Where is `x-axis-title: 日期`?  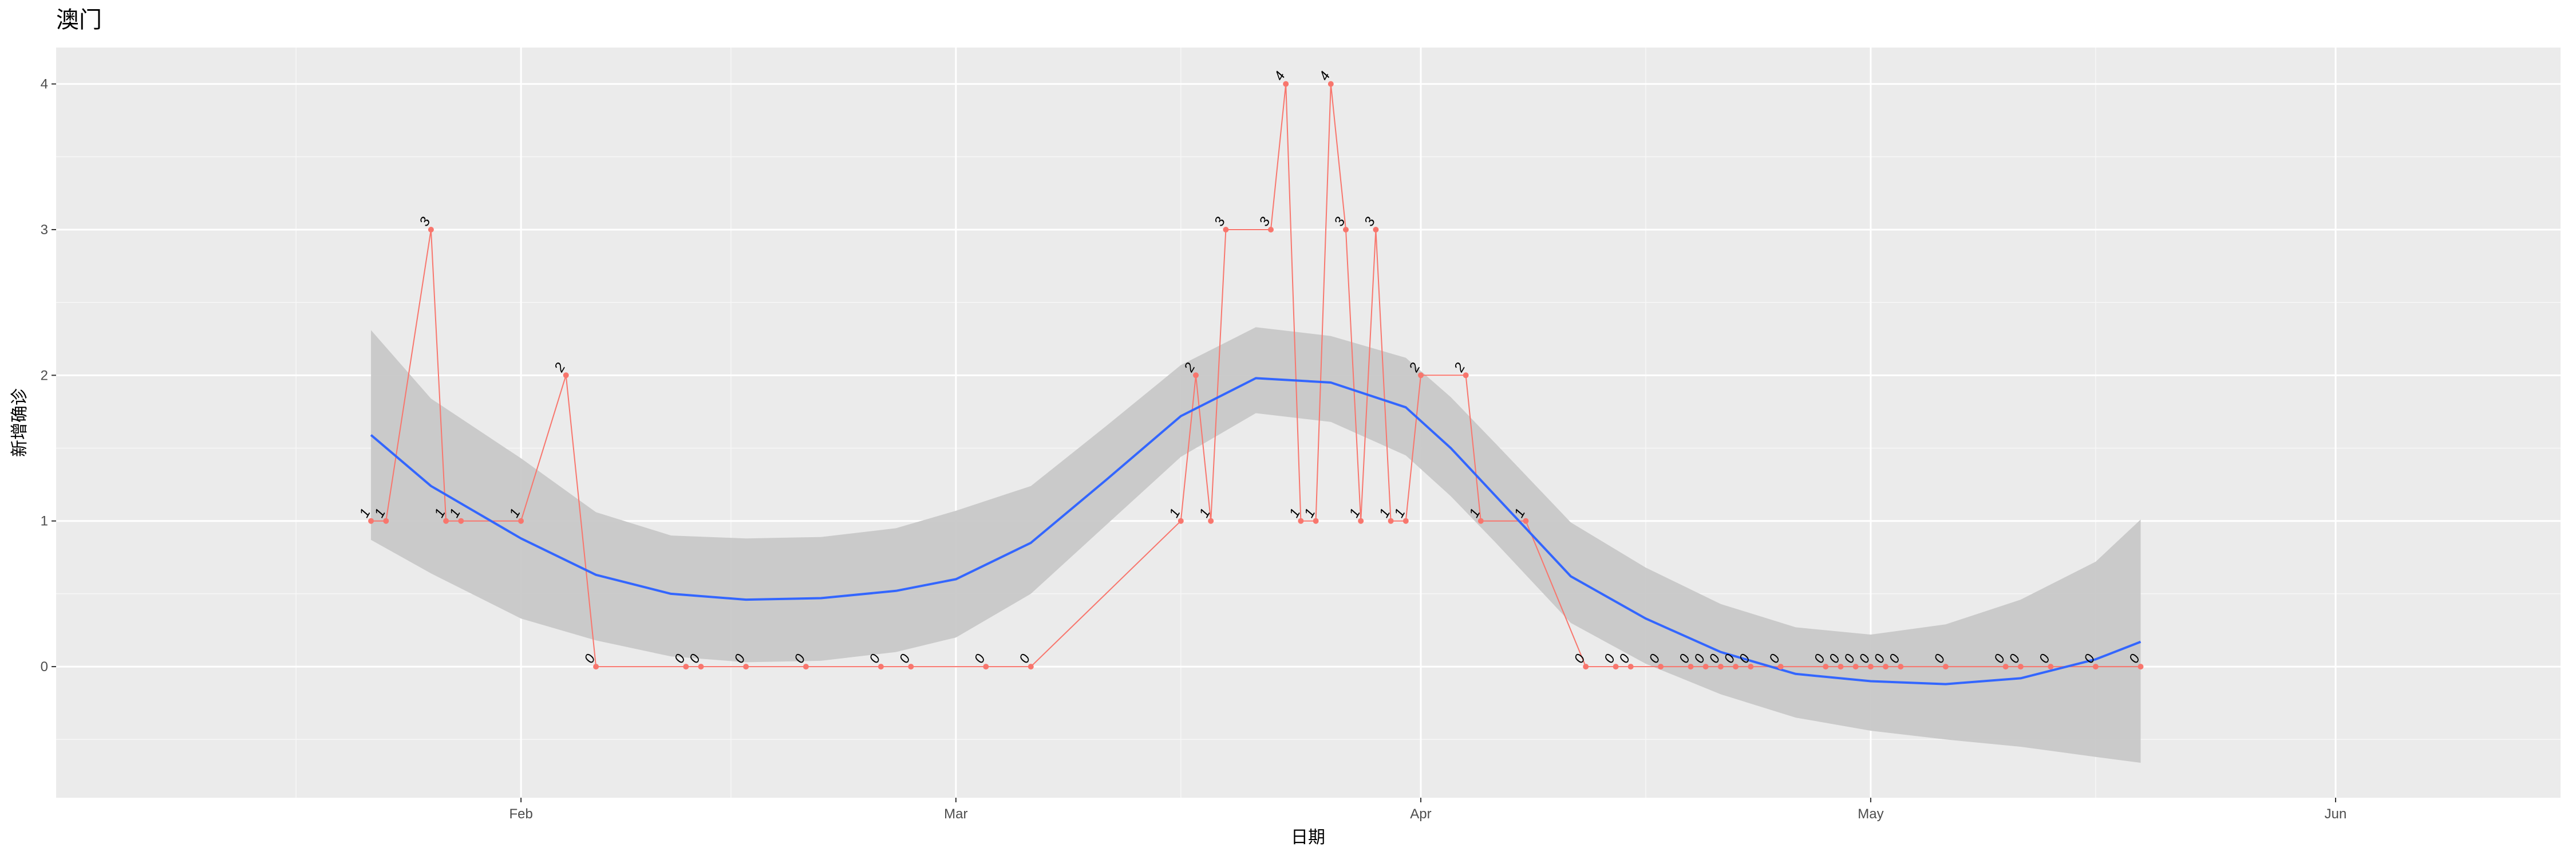
x-axis-title: 日期 is located at coordinates (1308, 837).